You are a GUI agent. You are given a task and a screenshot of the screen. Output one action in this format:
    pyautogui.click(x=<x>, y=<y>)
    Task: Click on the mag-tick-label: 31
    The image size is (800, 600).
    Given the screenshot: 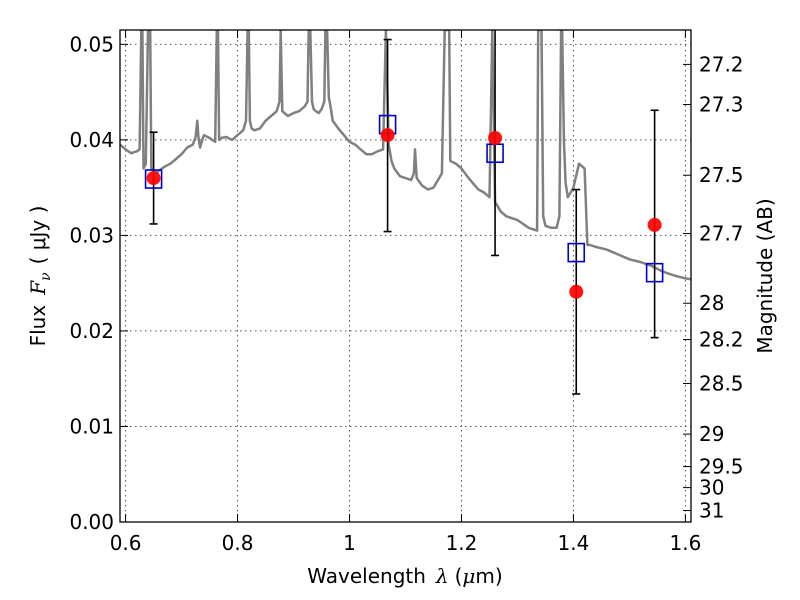 What is the action you would take?
    pyautogui.click(x=711, y=511)
    